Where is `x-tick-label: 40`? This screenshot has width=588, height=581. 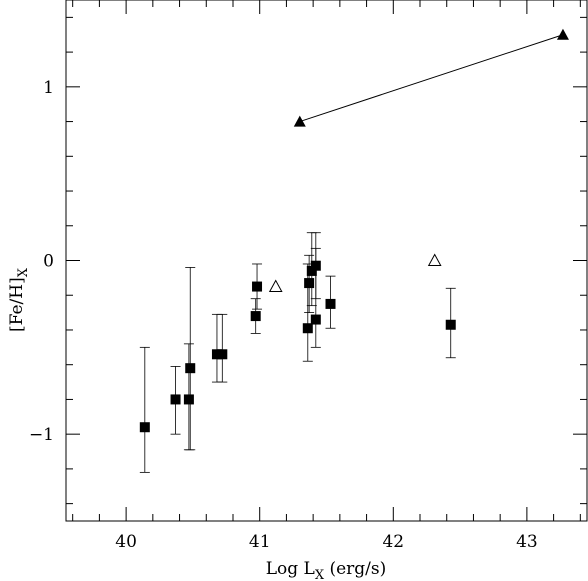 x-tick-label: 40 is located at coordinates (126, 542).